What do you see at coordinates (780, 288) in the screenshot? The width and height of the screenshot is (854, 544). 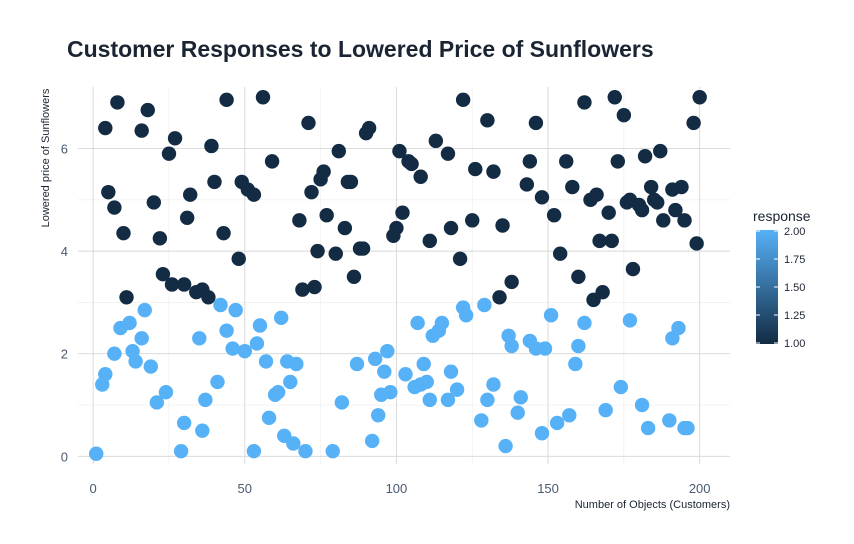 I see `colorbar-ticks: 1.00 1.25 1.50 1.75 2.00` at bounding box center [780, 288].